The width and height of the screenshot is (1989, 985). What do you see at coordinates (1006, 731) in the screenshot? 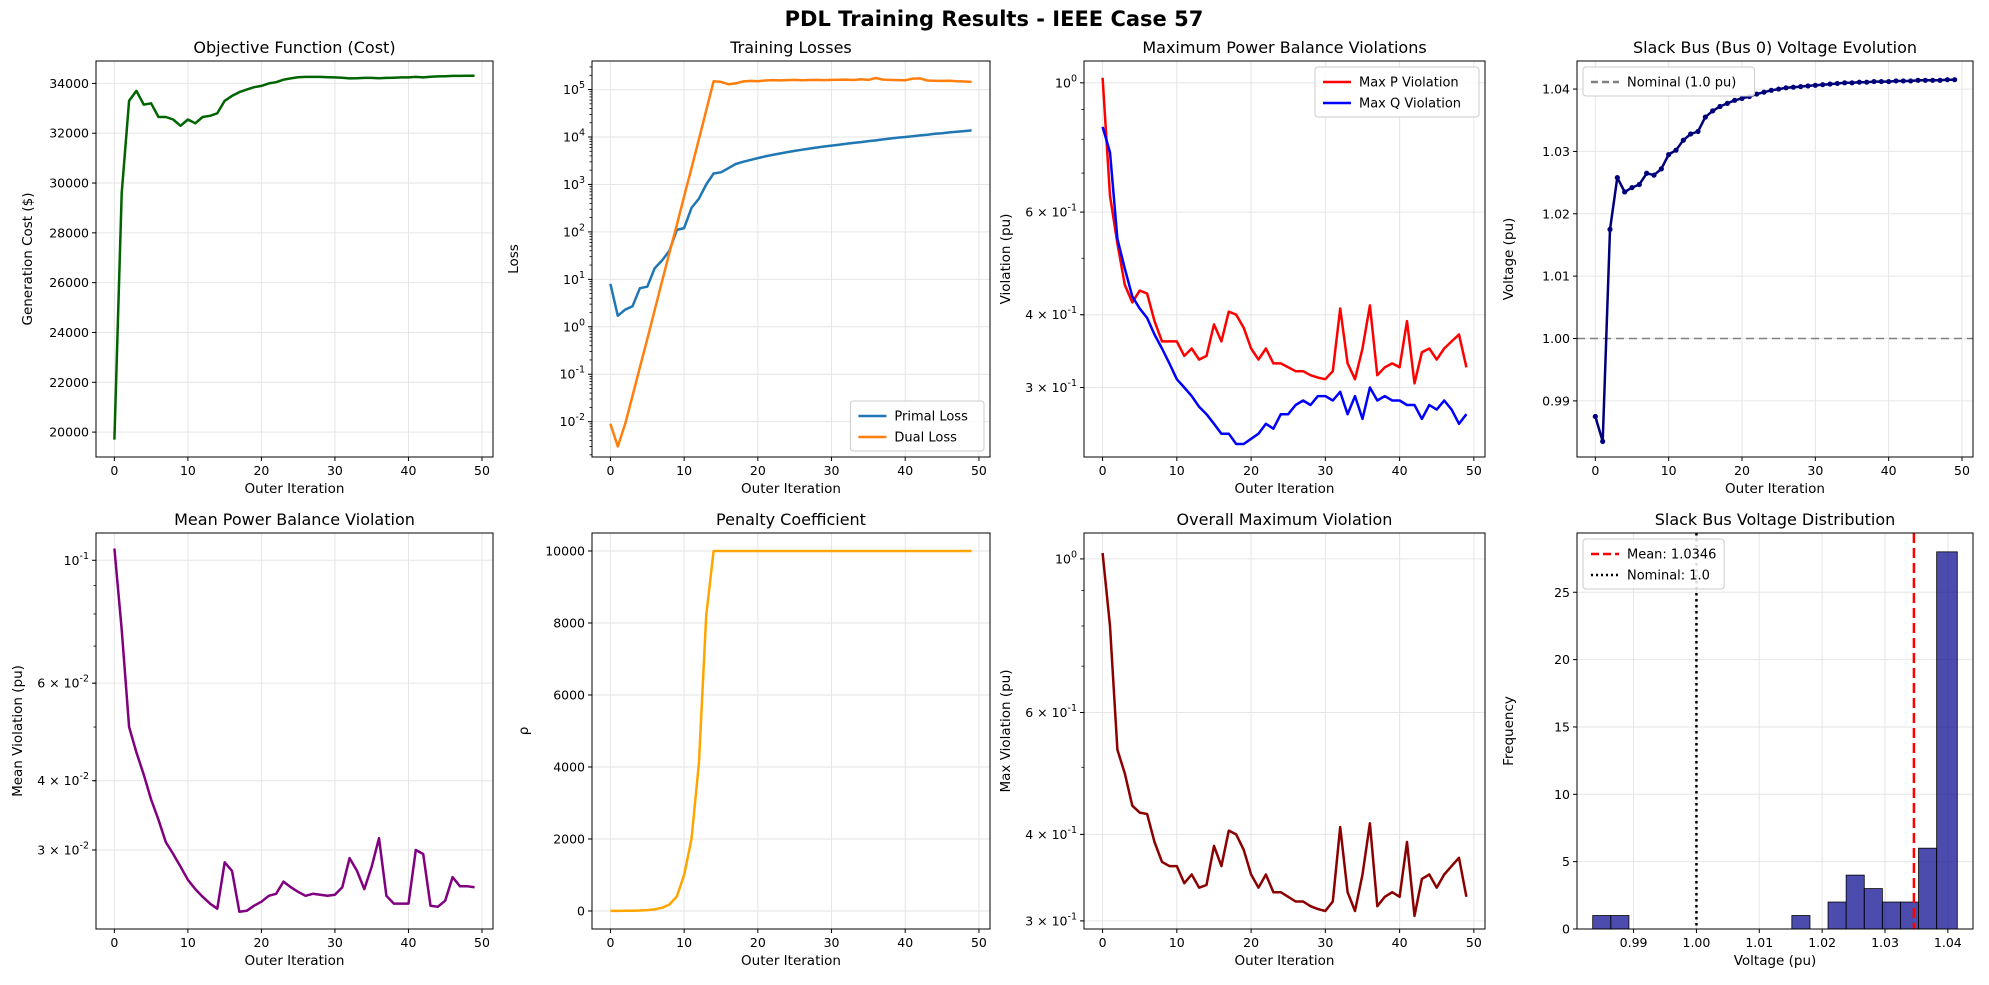
I see `y-axis-label: Max Violation (pu)` at bounding box center [1006, 731].